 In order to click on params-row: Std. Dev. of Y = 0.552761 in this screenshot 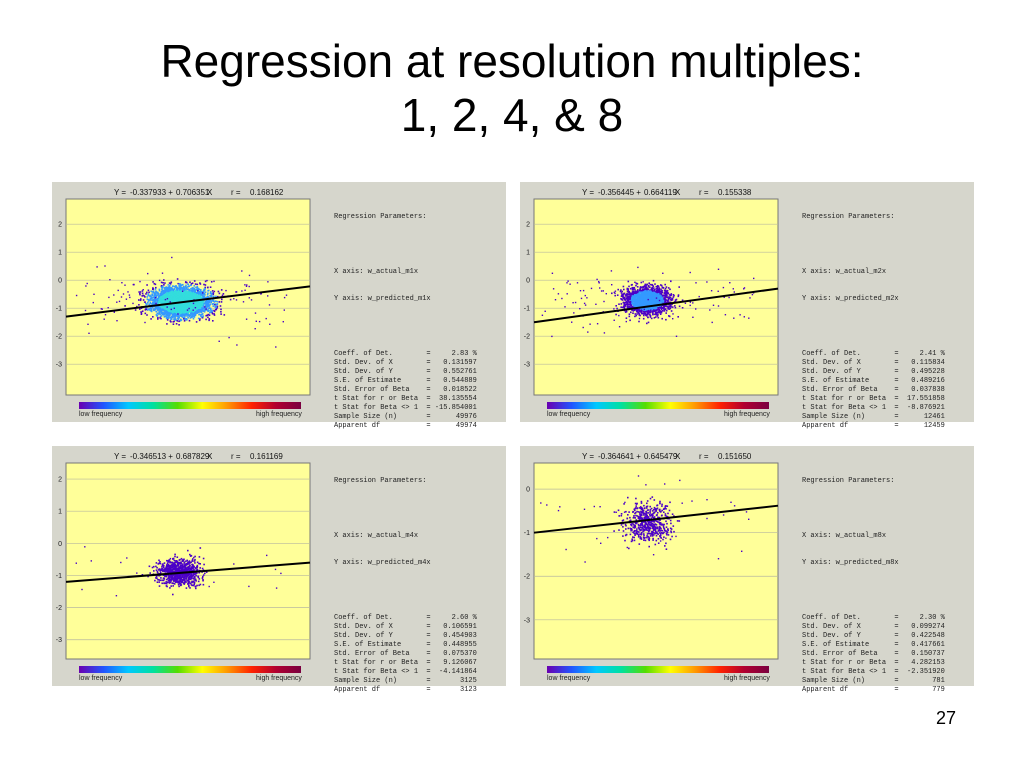, I will do `click(405, 371)`.